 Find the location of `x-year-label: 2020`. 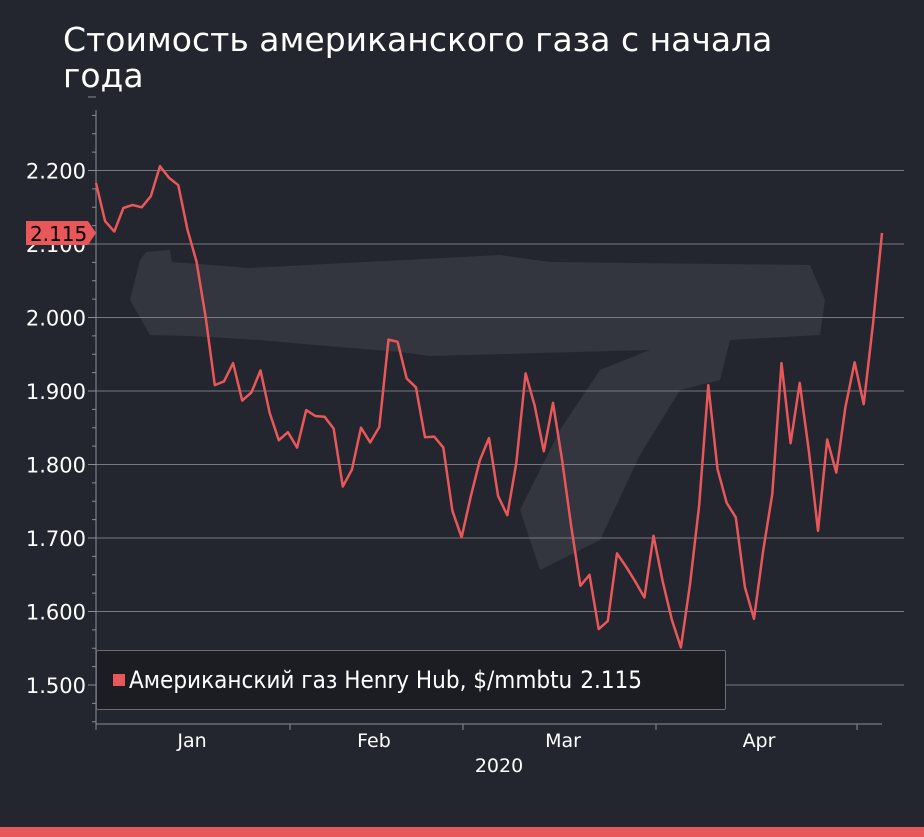

x-year-label: 2020 is located at coordinates (499, 766).